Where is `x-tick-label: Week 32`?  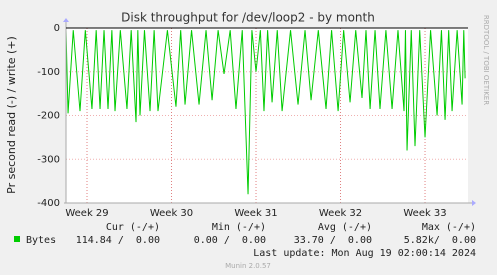 x-tick-label: Week 32 is located at coordinates (340, 213).